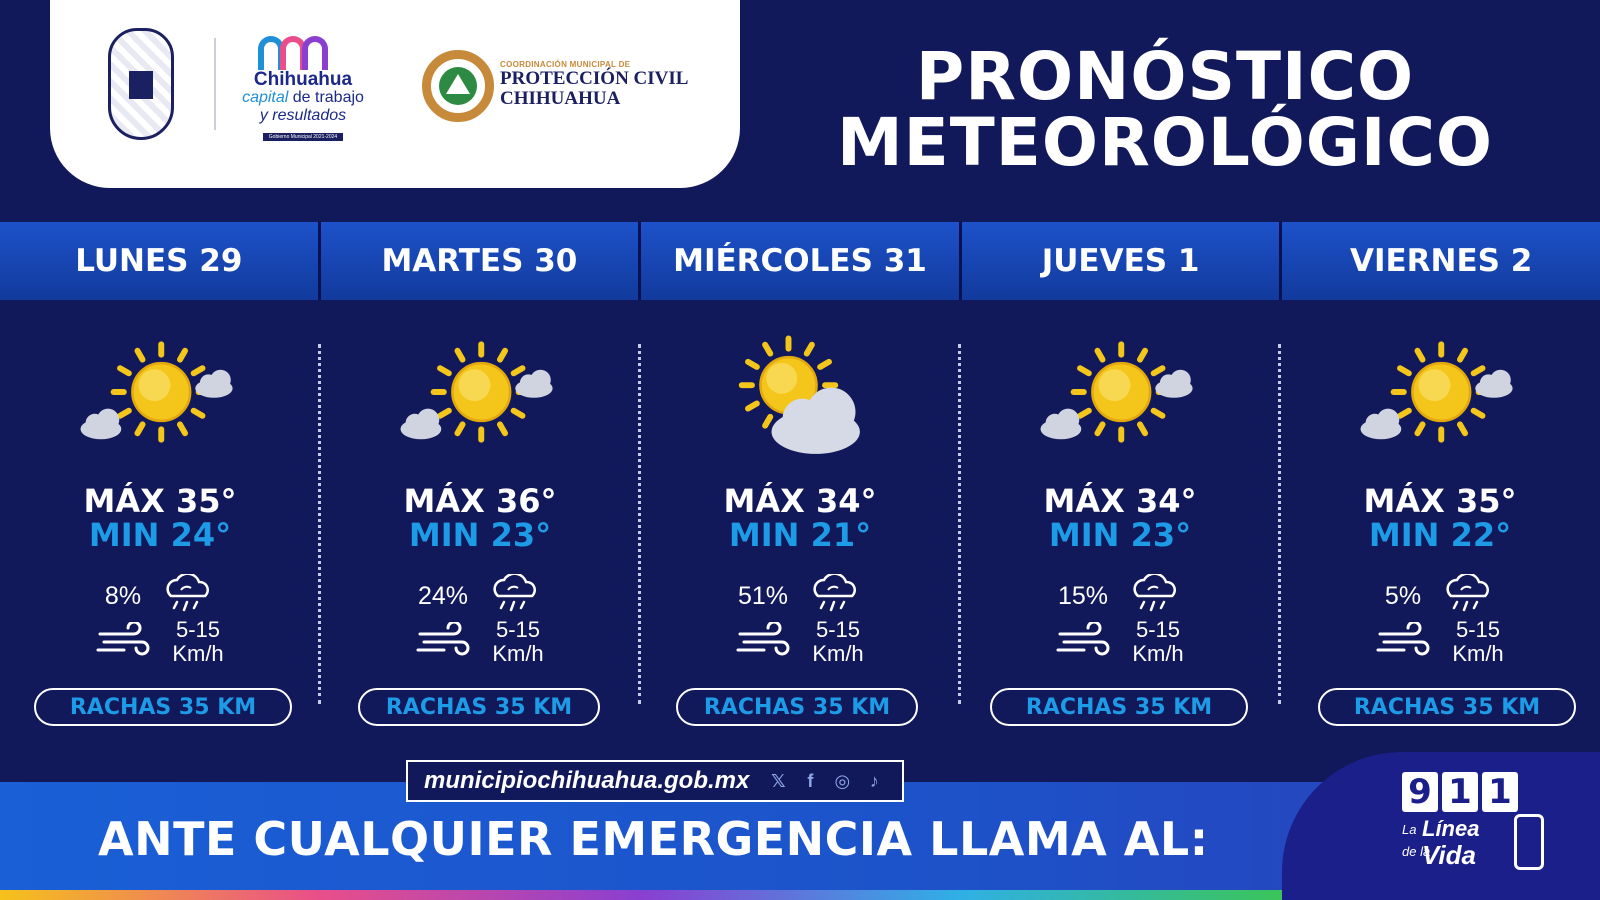  Describe the element at coordinates (842, 780) in the screenshot. I see `instagram-icon: ◎` at that location.